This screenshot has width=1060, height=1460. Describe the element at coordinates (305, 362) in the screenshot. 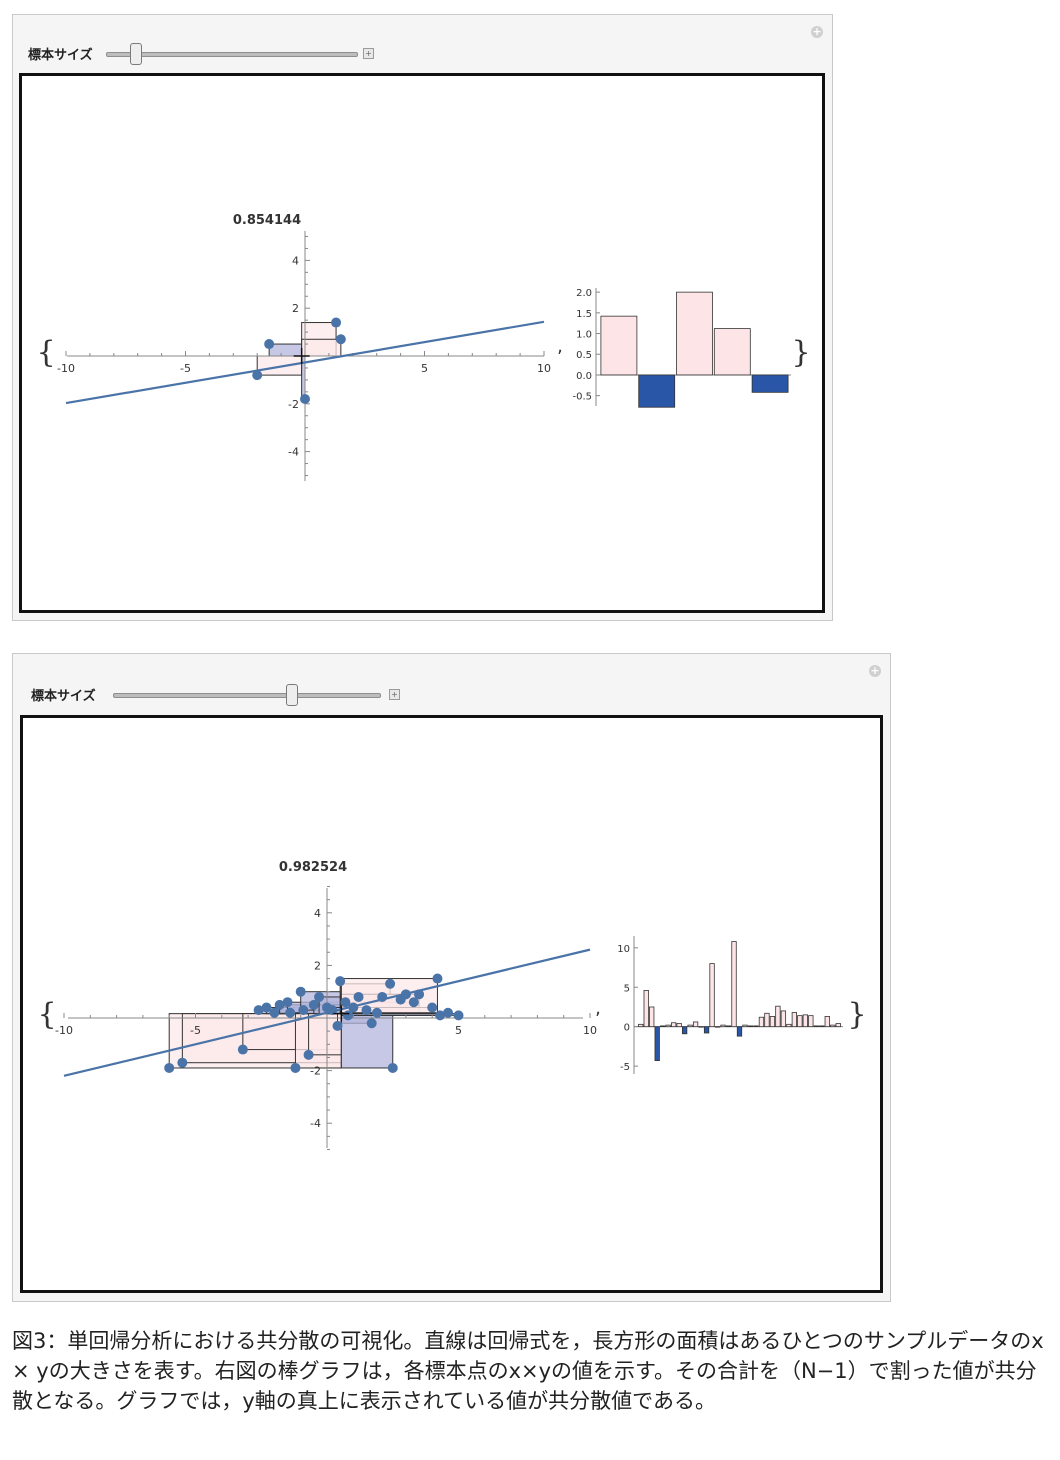

I see `regression-line` at that location.